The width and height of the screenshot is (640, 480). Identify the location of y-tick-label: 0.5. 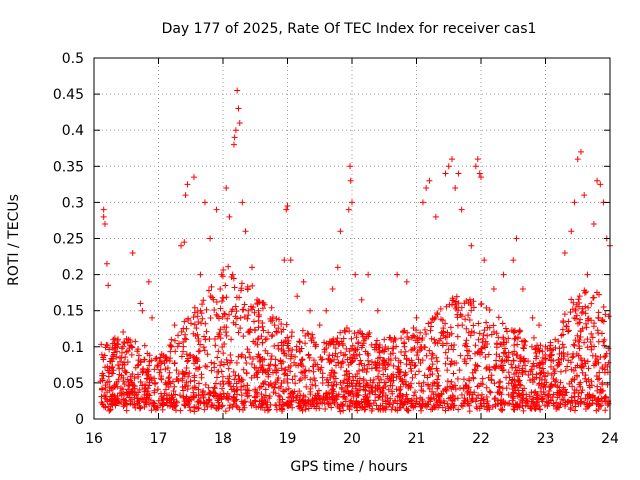
(73, 59).